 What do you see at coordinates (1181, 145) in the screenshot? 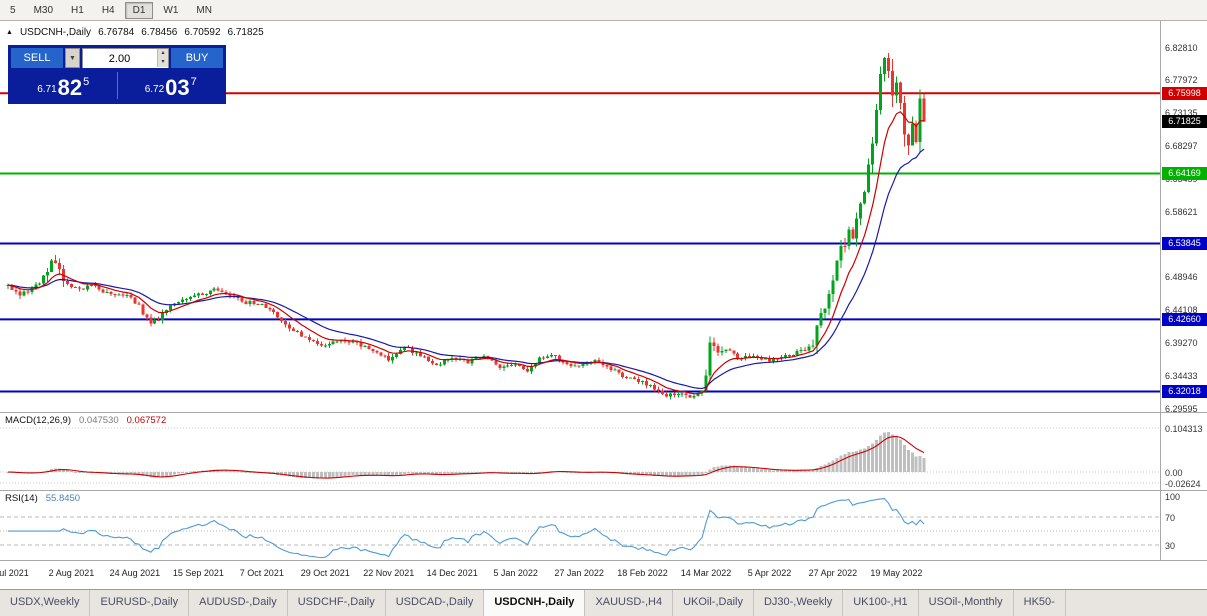
I see `price-axis-label: 6.68297` at bounding box center [1181, 145].